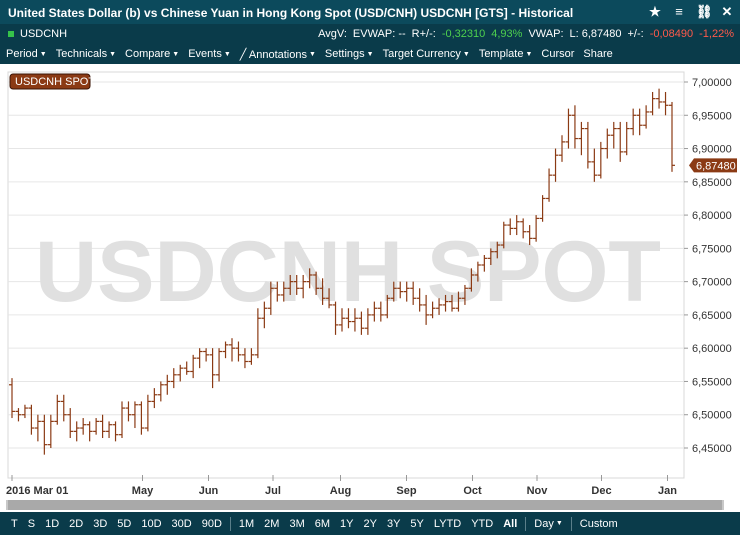 The width and height of the screenshot is (740, 535). Describe the element at coordinates (26, 54) in the screenshot. I see `menu-period: Period ▼` at that location.